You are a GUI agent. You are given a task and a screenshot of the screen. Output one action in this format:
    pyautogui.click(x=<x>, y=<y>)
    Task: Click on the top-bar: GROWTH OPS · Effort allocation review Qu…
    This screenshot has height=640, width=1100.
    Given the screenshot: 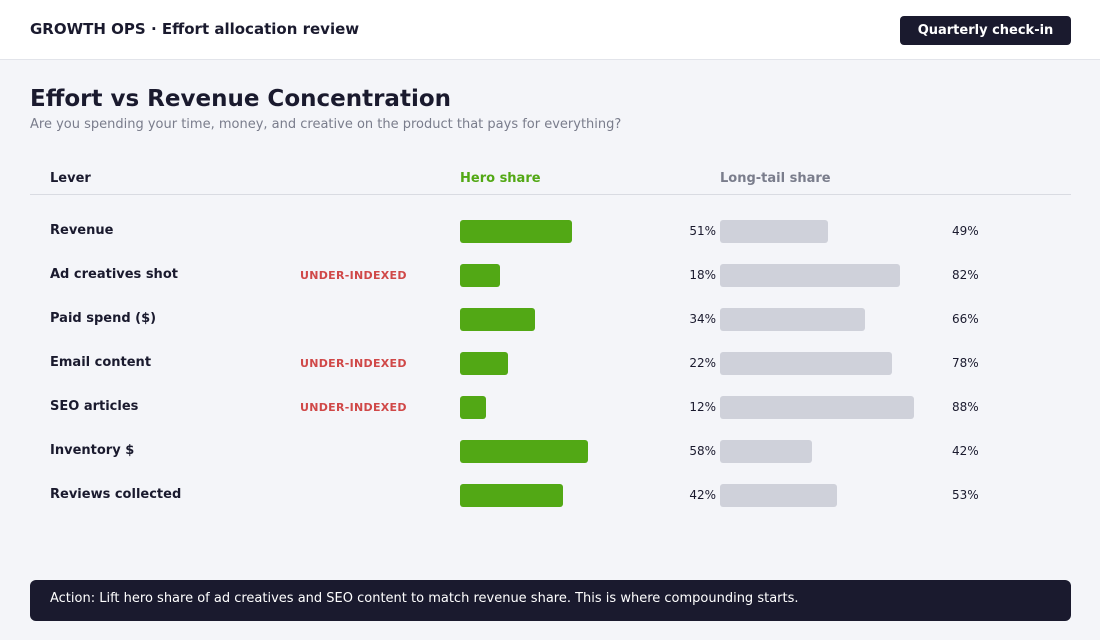 What is the action you would take?
    pyautogui.click(x=550, y=30)
    